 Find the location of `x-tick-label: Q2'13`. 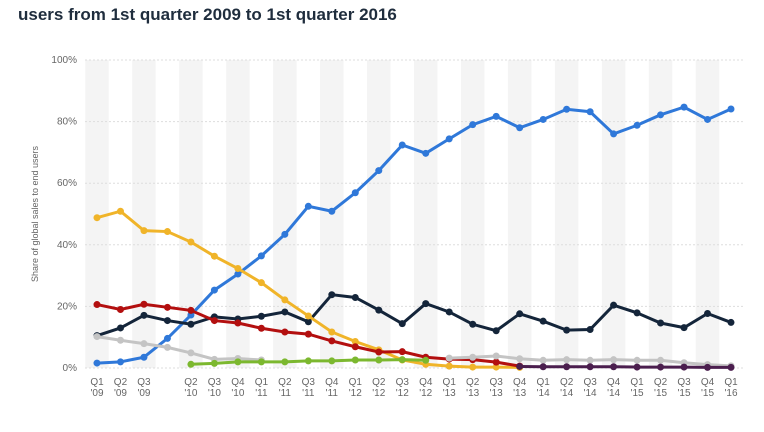

x-tick-label: Q2'13 is located at coordinates (473, 388).